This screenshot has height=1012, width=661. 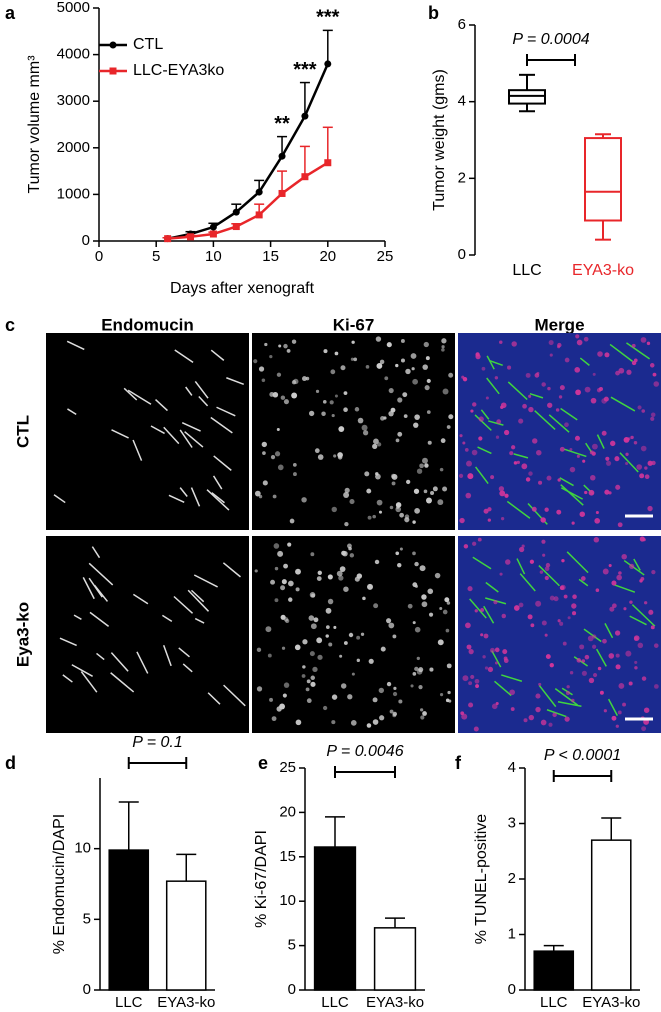 What do you see at coordinates (148, 44) in the screenshot?
I see `legend-label: CTL` at bounding box center [148, 44].